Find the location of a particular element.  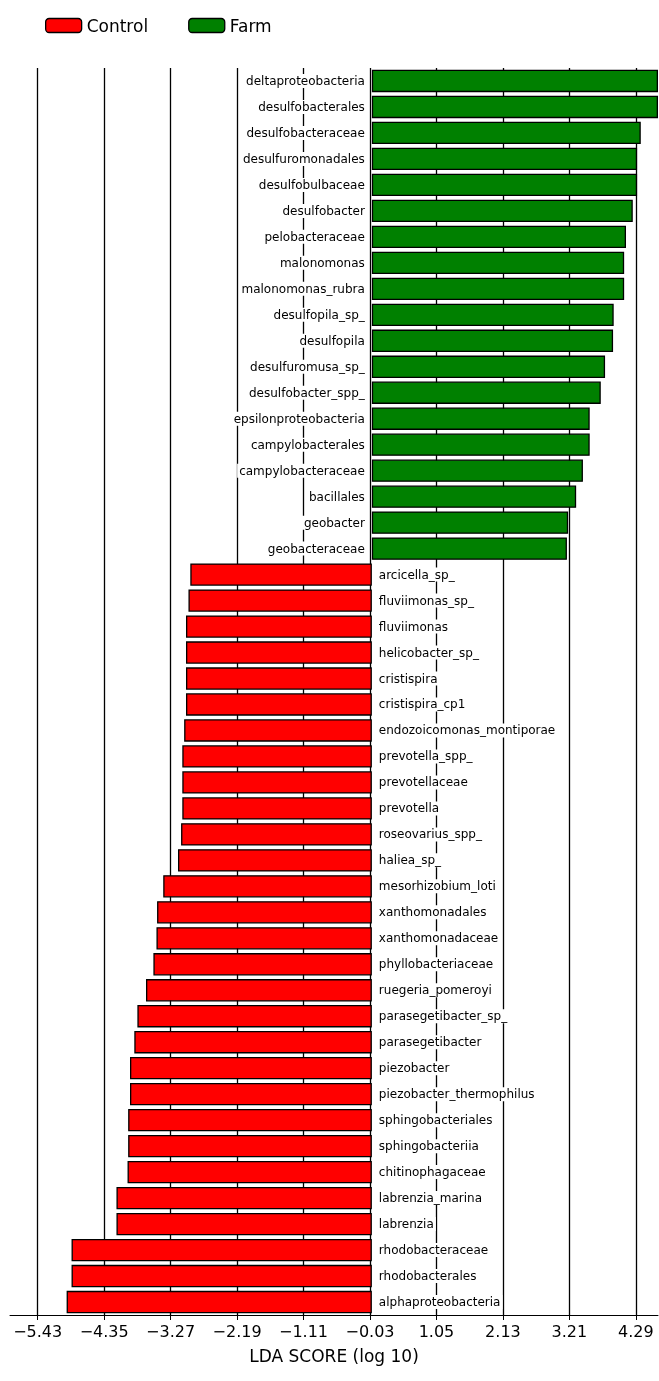

y-tick-label: rhodobacteraceae is located at coordinates (433, 1250).